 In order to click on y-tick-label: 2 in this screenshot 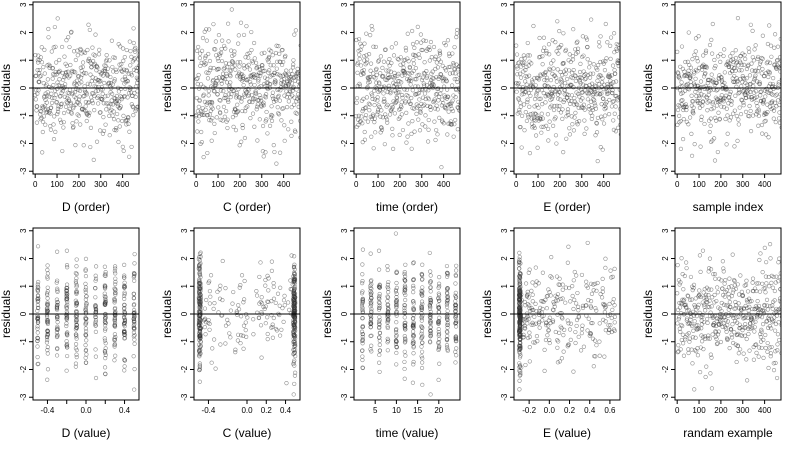, I will do `click(344, 32)`.